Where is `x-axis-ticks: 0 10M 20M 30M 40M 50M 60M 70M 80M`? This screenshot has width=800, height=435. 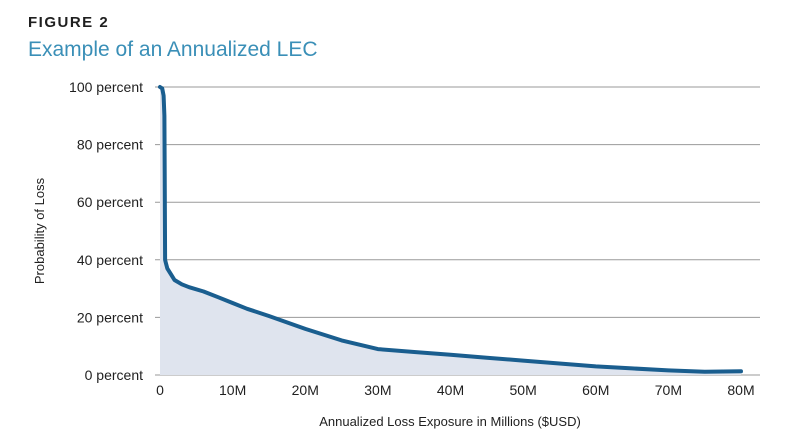
x-axis-ticks: 0 10M 20M 30M 40M 50M 60M 70M 80M is located at coordinates (455, 390).